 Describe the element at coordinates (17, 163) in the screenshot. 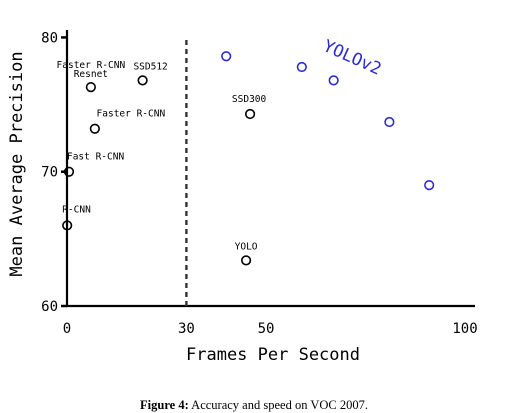

I see `y-axis-label: Mean Average Precision` at that location.